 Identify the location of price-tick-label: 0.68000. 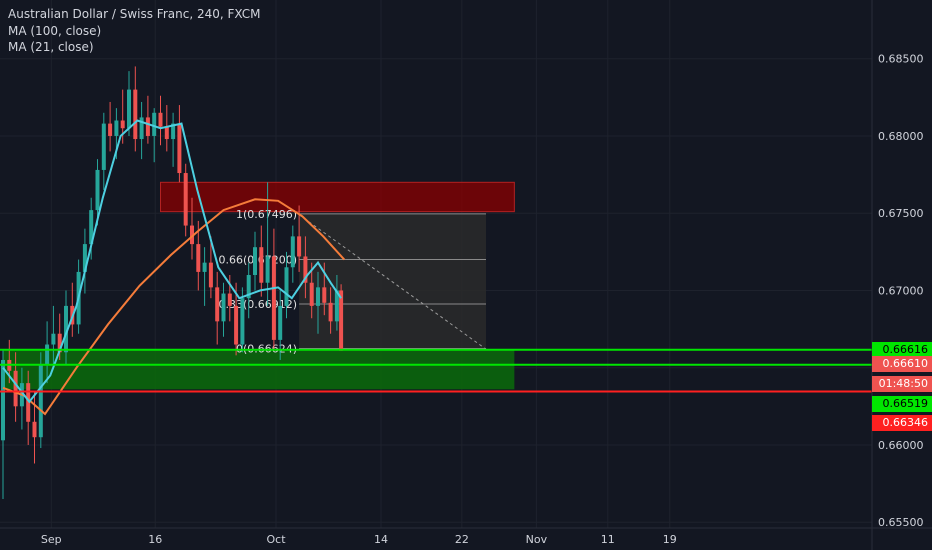
(901, 136).